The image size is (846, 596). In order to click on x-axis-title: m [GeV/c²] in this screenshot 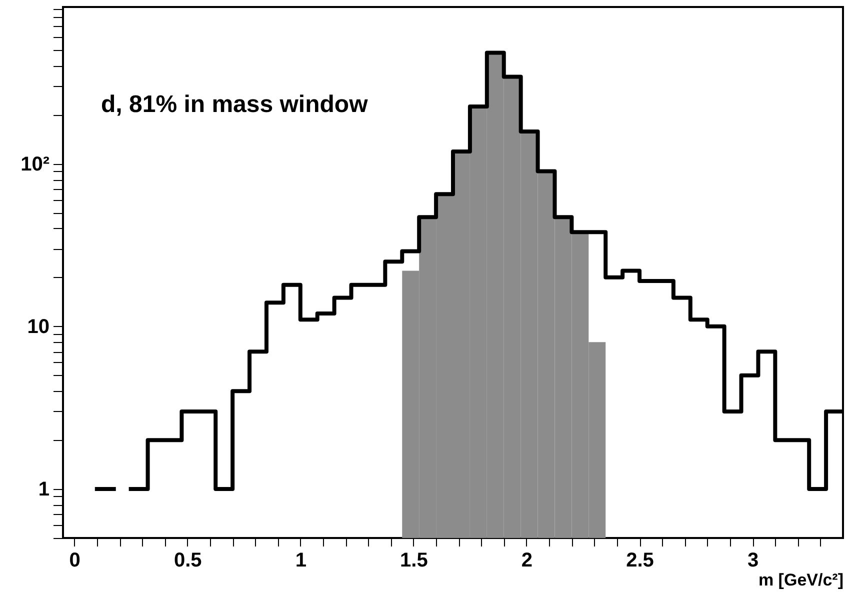, I will do `click(801, 580)`.